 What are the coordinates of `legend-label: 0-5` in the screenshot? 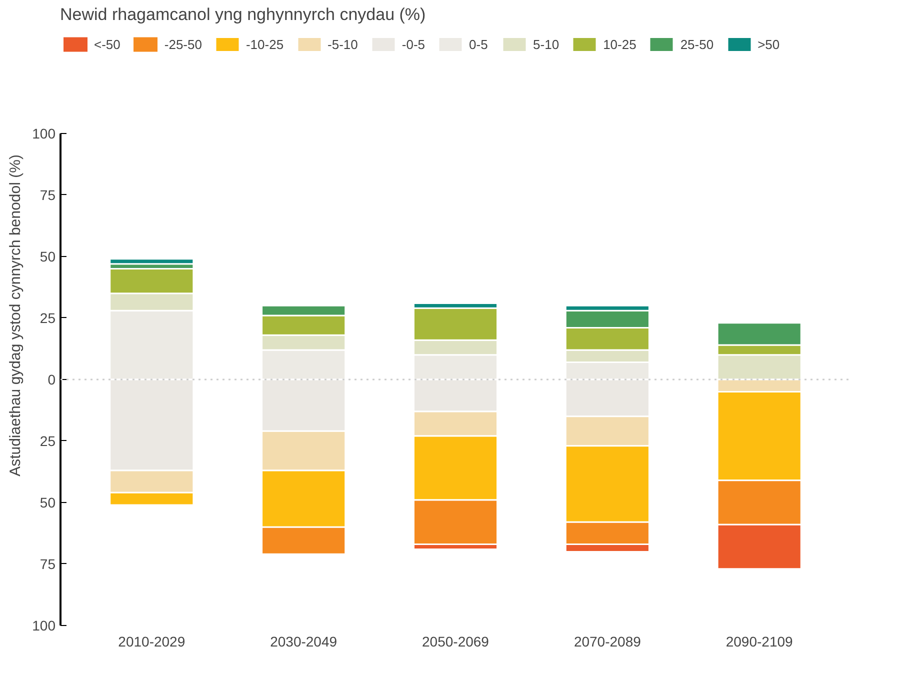 It's located at (479, 44).